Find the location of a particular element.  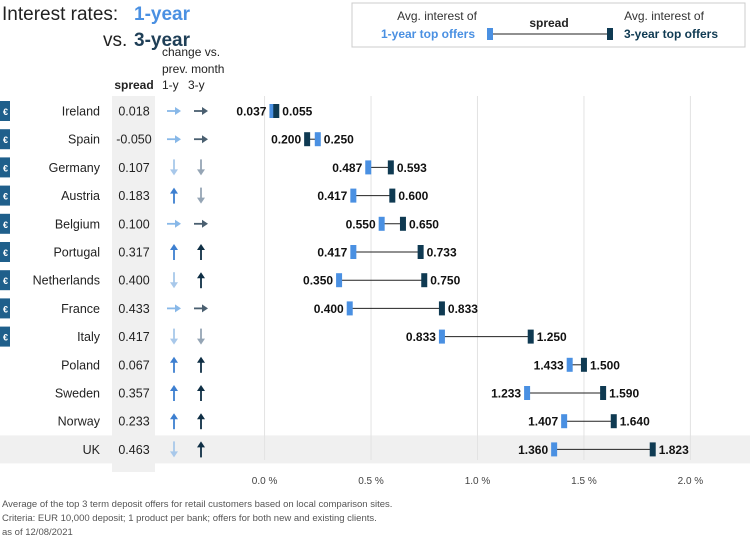

spread-value: 0.317 is located at coordinates (133, 253).